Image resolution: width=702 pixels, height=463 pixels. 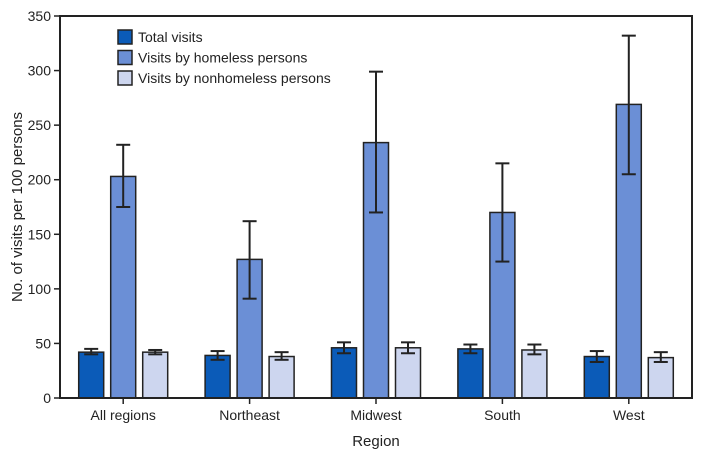 I want to click on y-tick-label: 50, so click(x=43, y=343).